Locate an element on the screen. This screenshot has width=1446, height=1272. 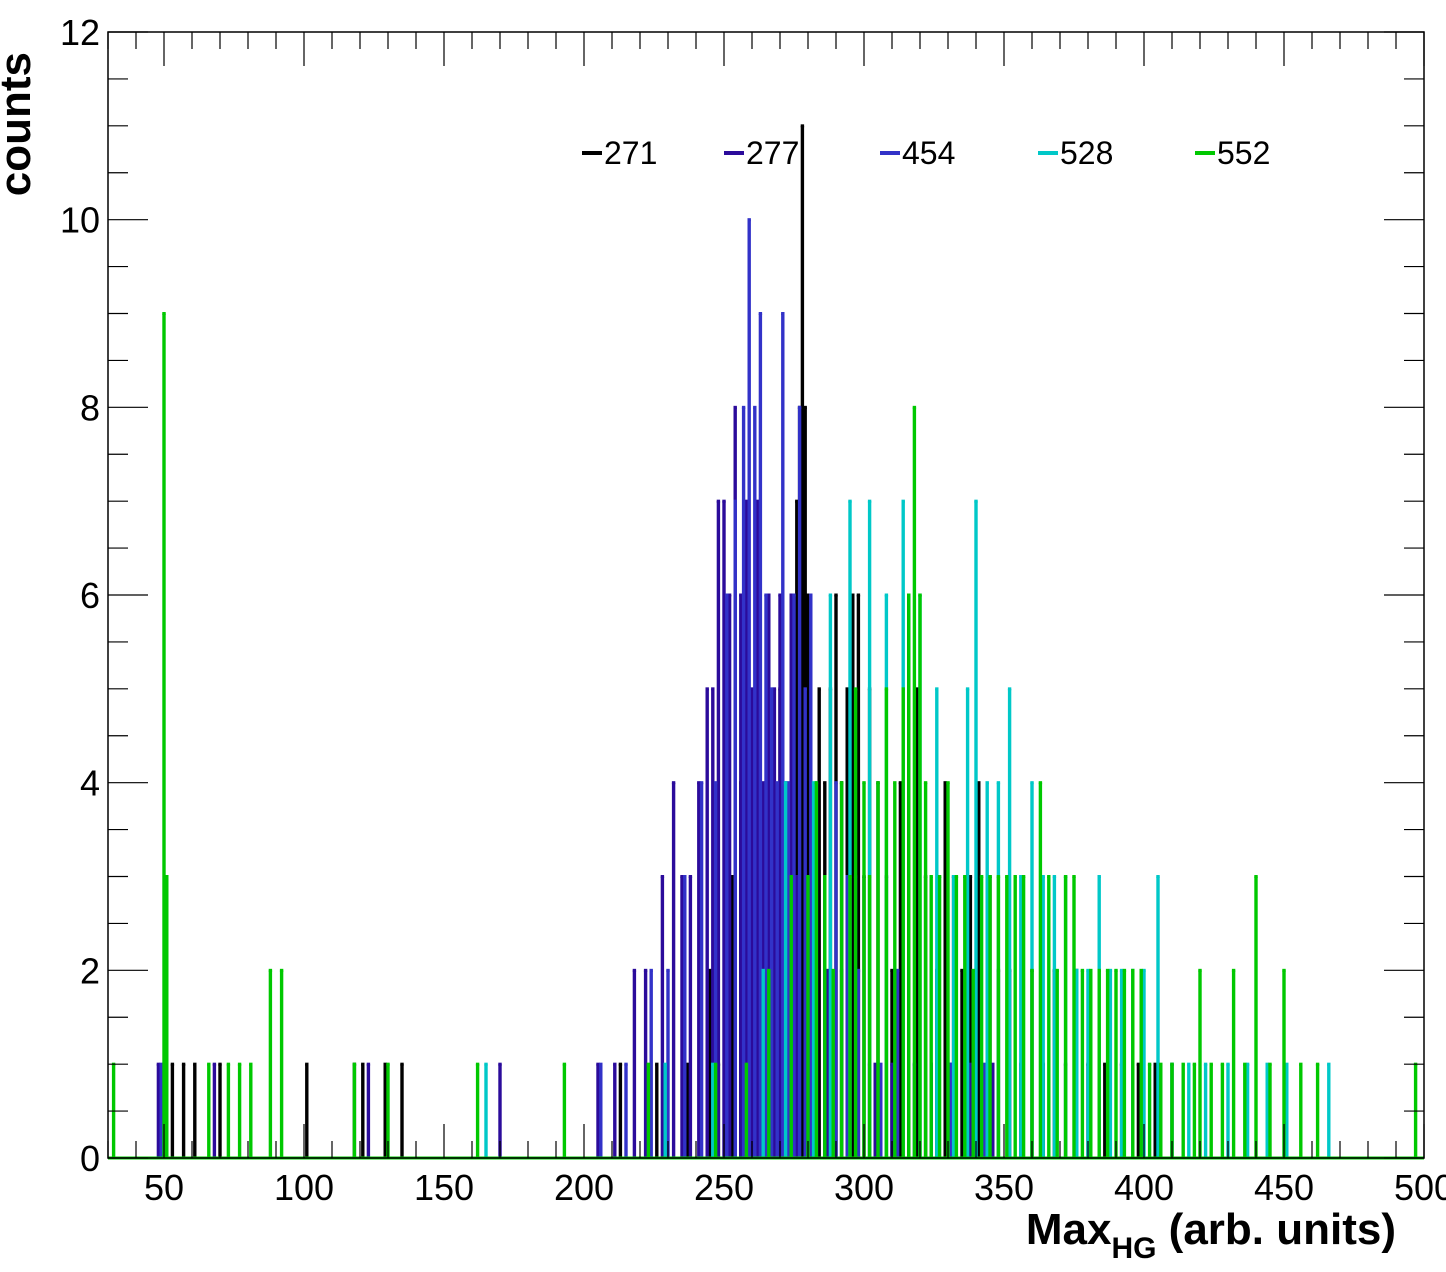
legend-entry-277: 277 is located at coordinates (761, 153).